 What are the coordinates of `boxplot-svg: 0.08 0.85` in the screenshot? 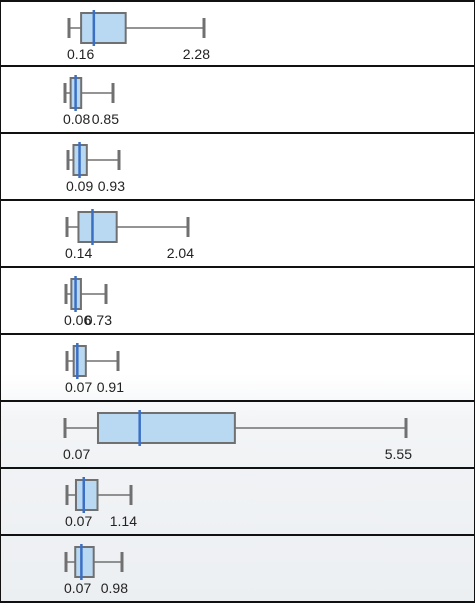 It's located at (91, 101).